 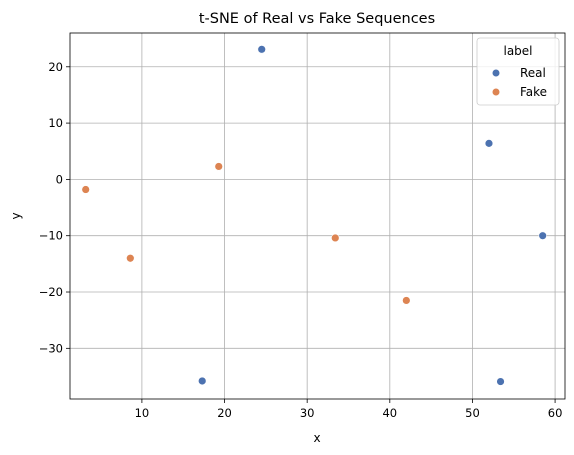 I want to click on legend-title: label, so click(x=517, y=51).